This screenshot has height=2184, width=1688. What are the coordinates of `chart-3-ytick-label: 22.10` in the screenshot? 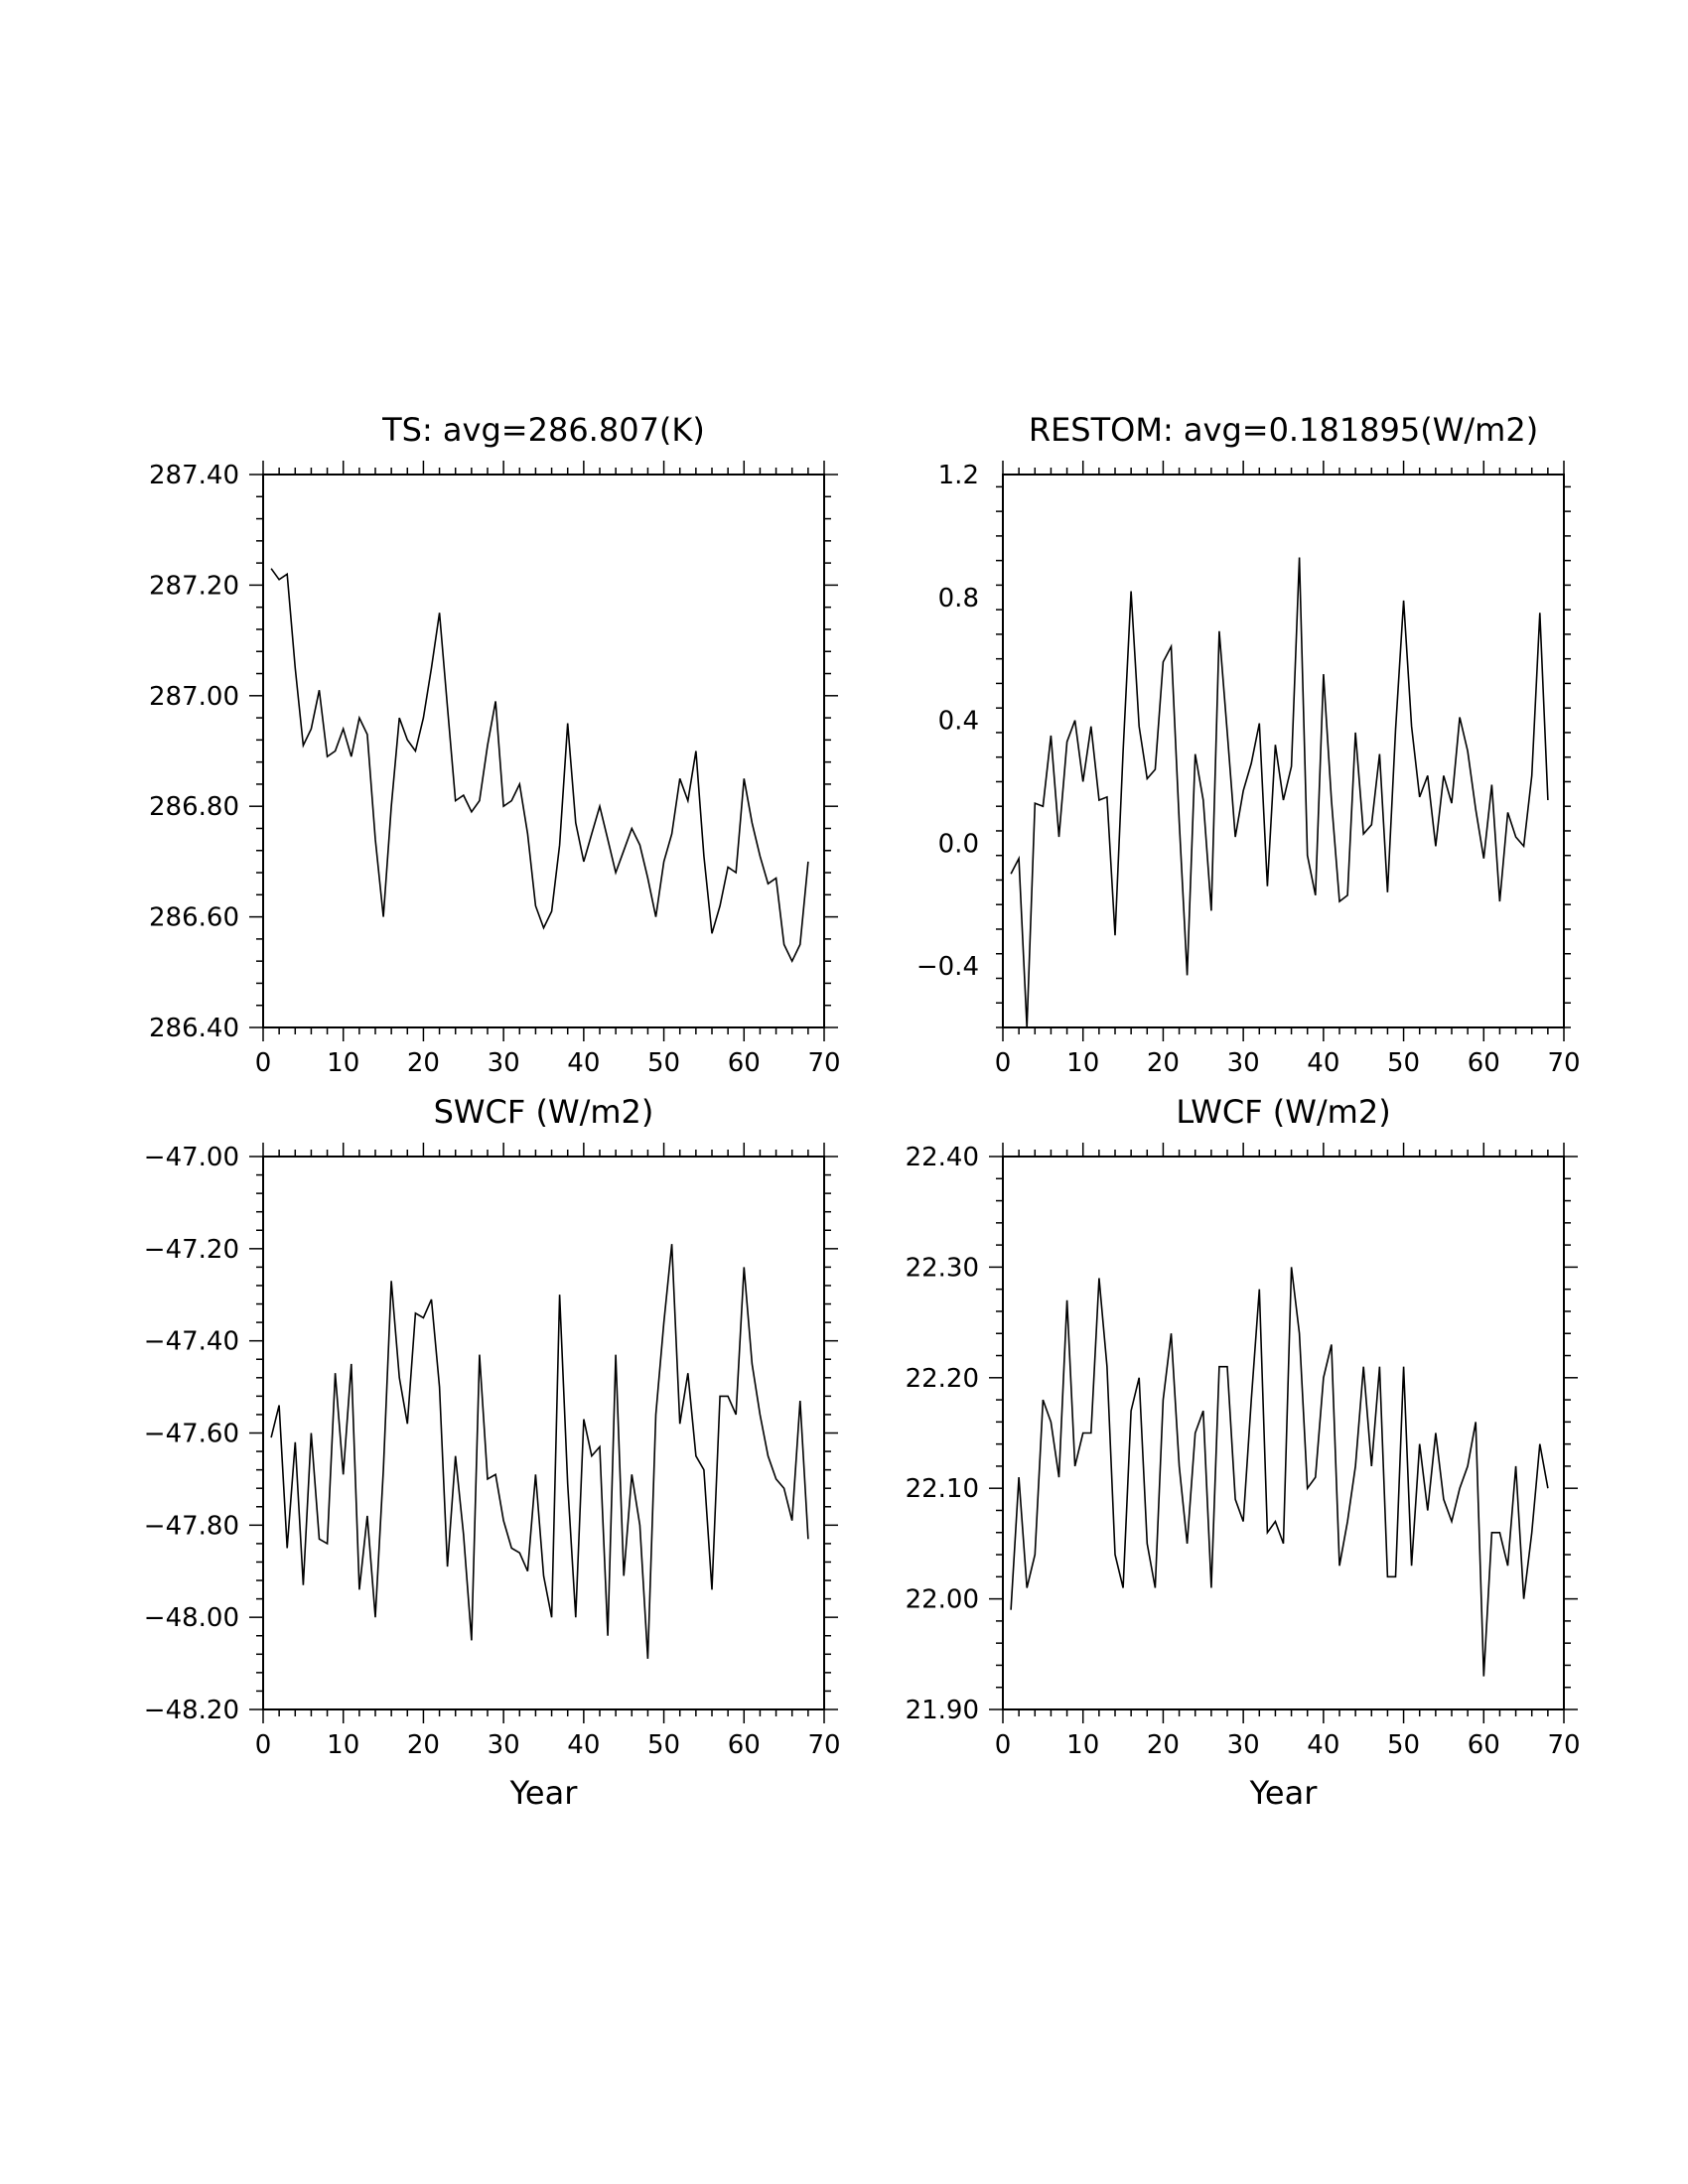 It's located at (942, 1489).